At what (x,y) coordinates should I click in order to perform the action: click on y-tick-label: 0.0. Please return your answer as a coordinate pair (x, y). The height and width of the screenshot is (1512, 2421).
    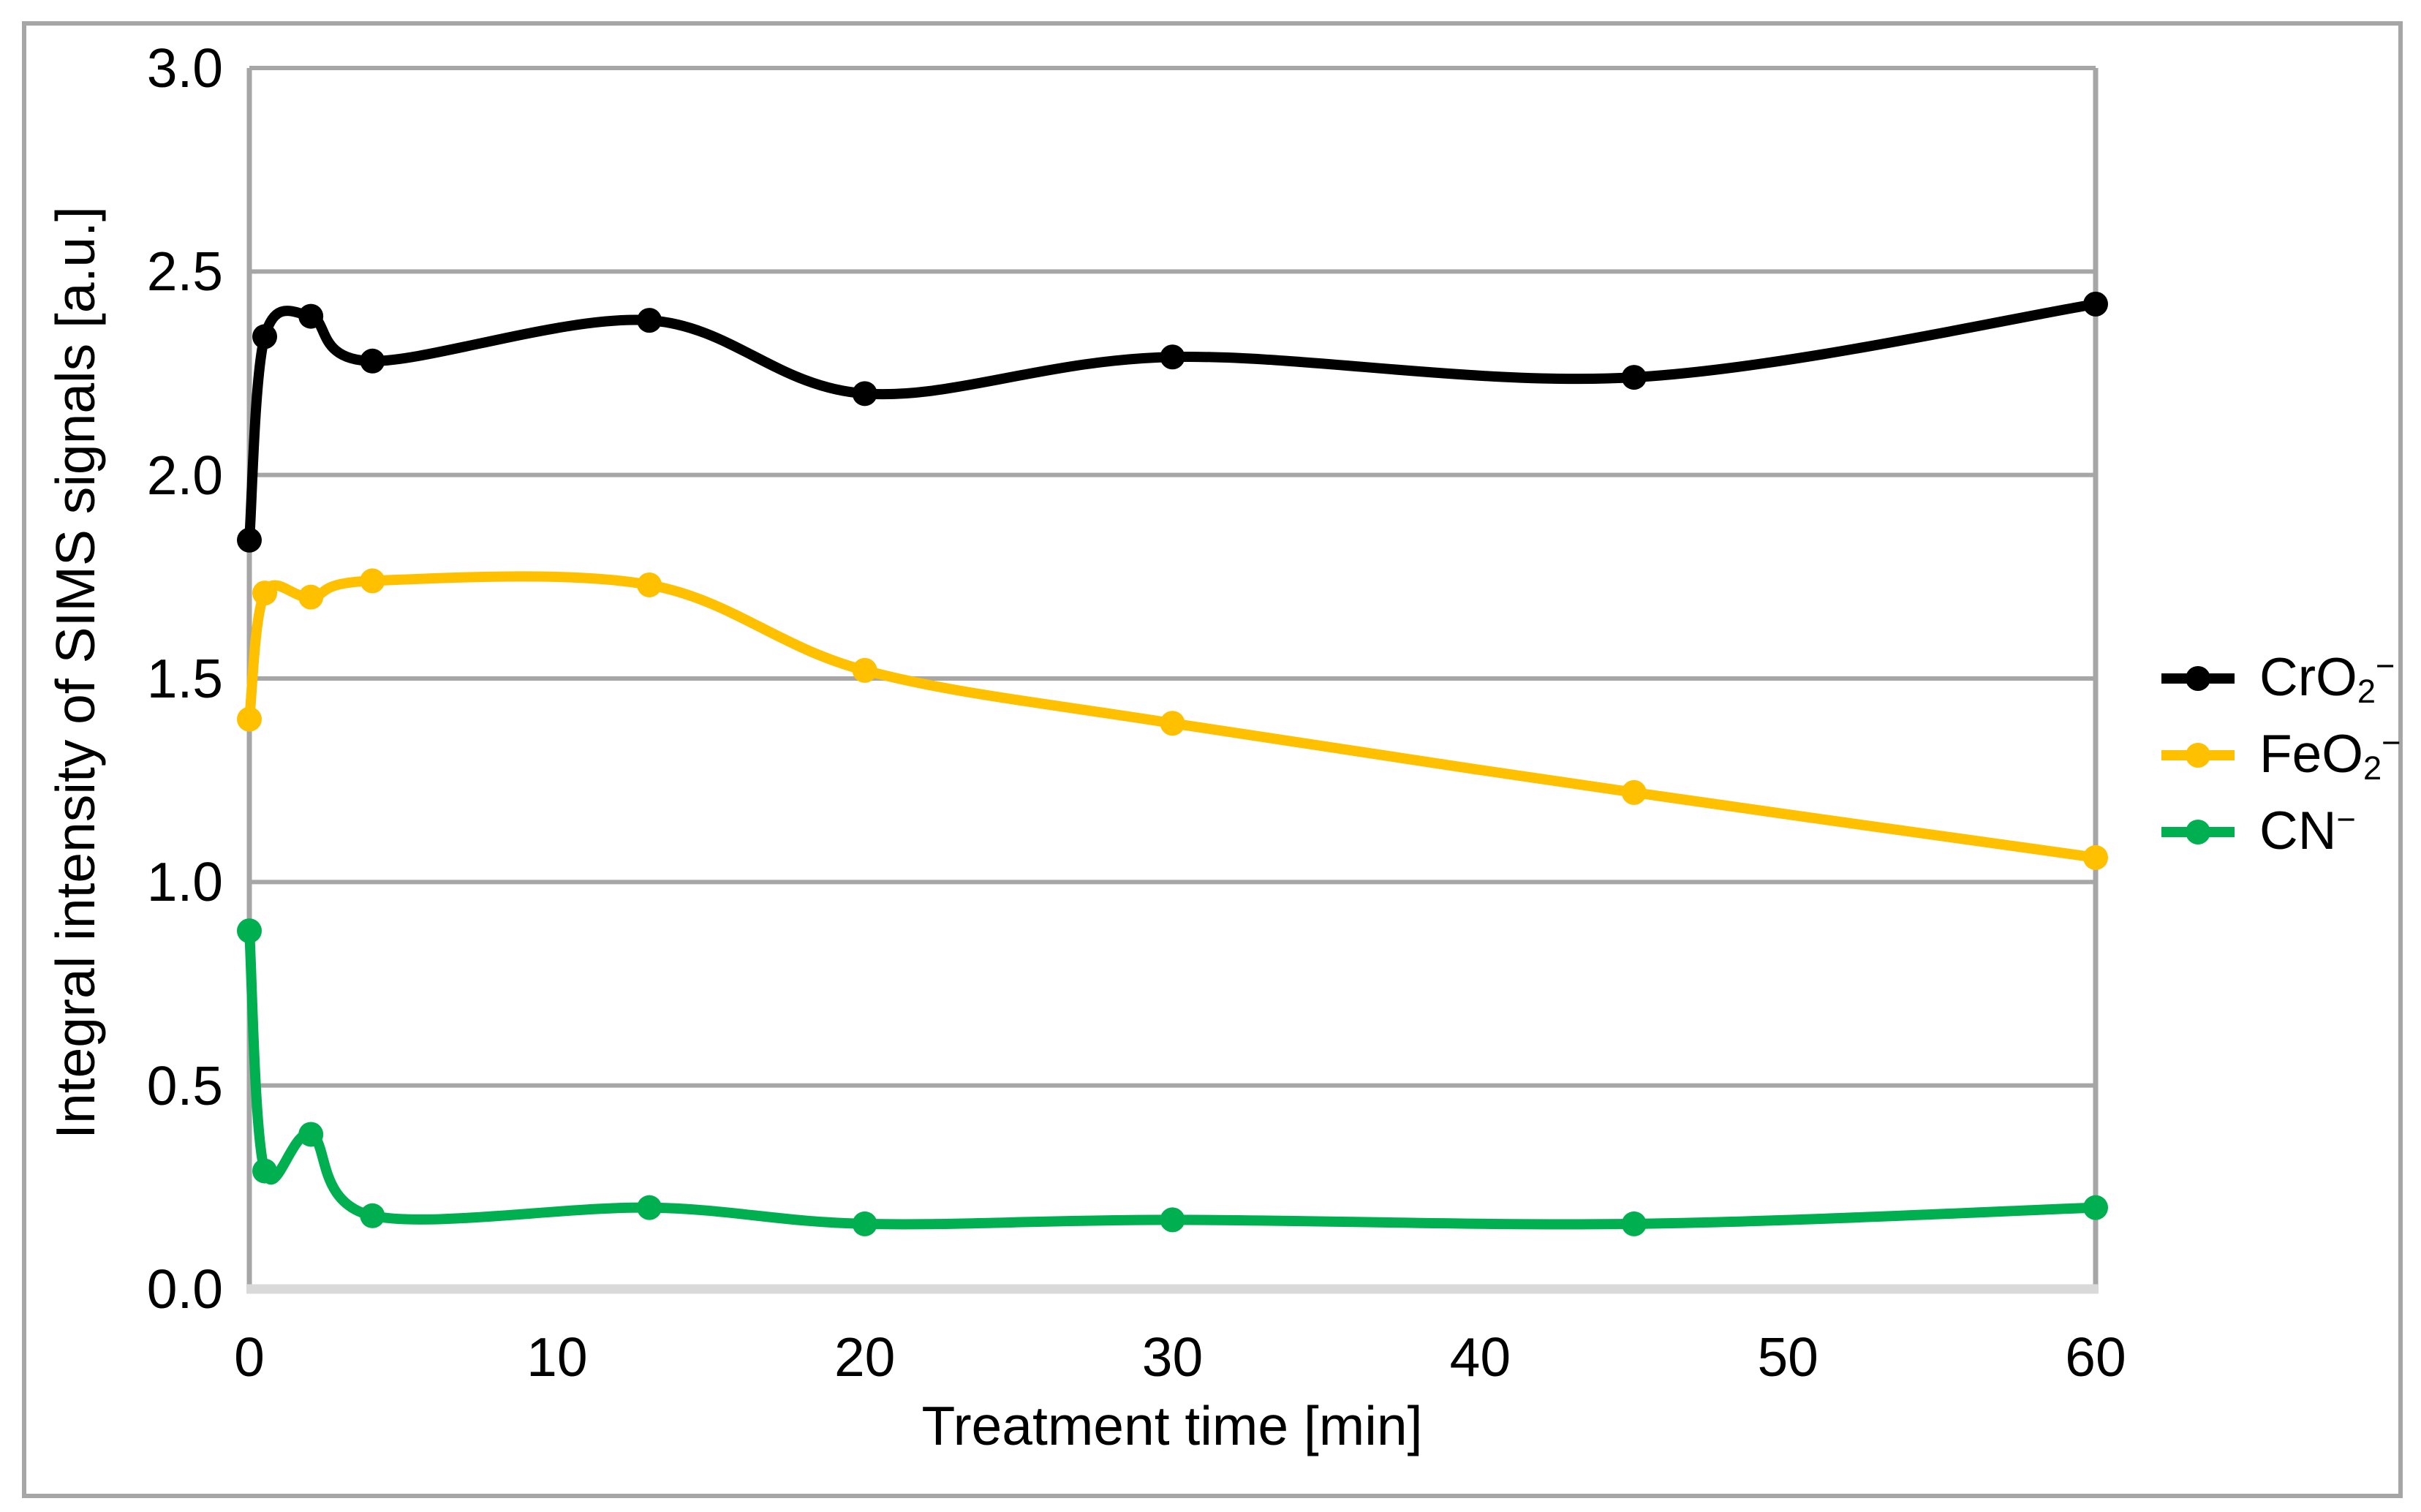
    Looking at the image, I should click on (184, 1289).